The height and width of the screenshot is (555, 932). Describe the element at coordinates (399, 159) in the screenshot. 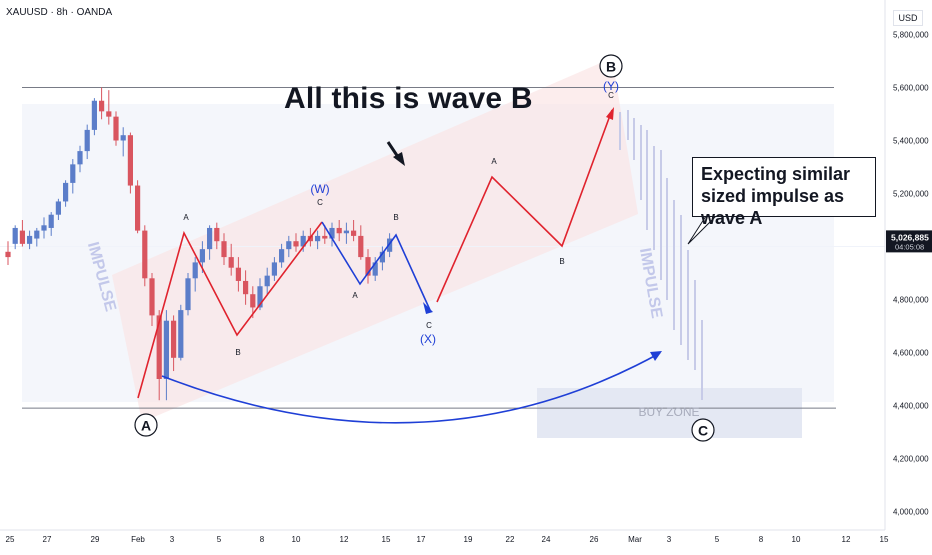

I see `title-pointer-head` at that location.